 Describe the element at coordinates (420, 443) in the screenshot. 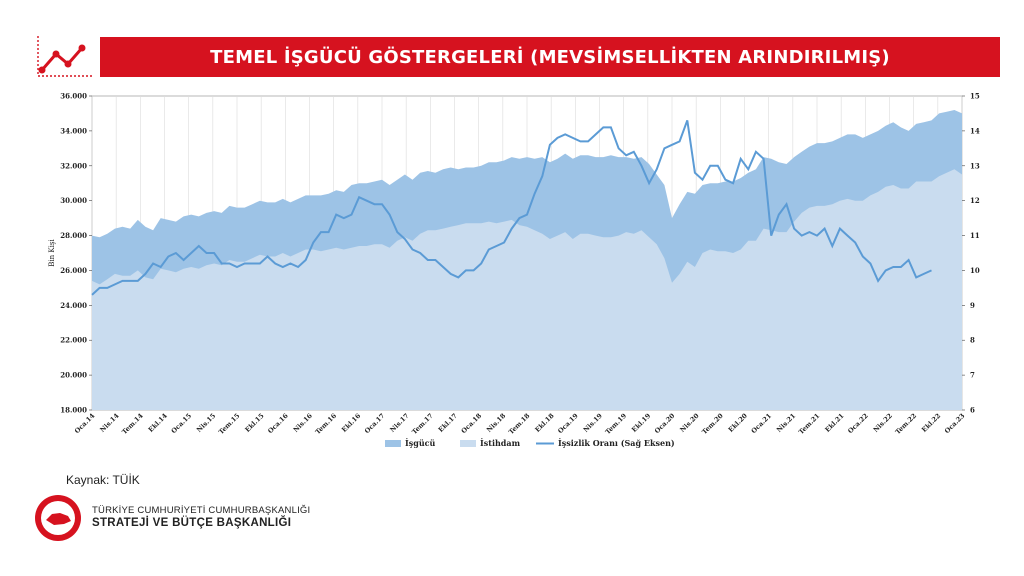

I see `legend-label-labor-force: İşgücü` at that location.